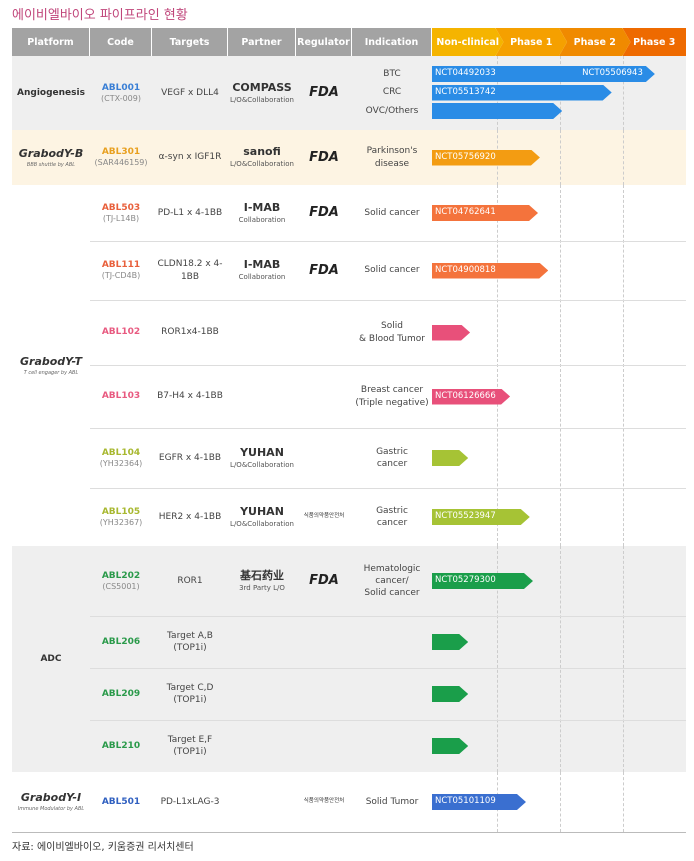  Describe the element at coordinates (190, 93) in the screenshot. I see `cell: VEGF x DLL4` at that location.